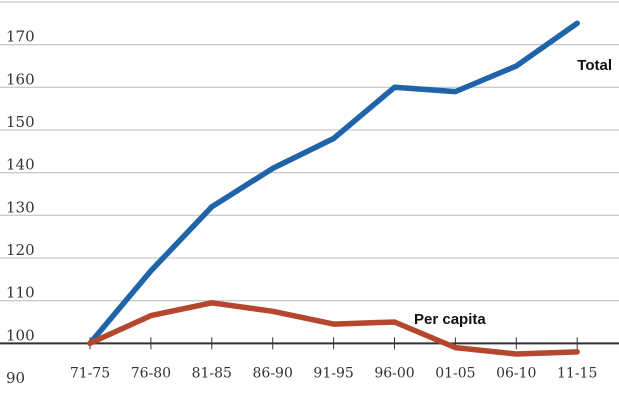 The image size is (619, 418). I want to click on x-tick-label-91-95: 91-95, so click(333, 373).